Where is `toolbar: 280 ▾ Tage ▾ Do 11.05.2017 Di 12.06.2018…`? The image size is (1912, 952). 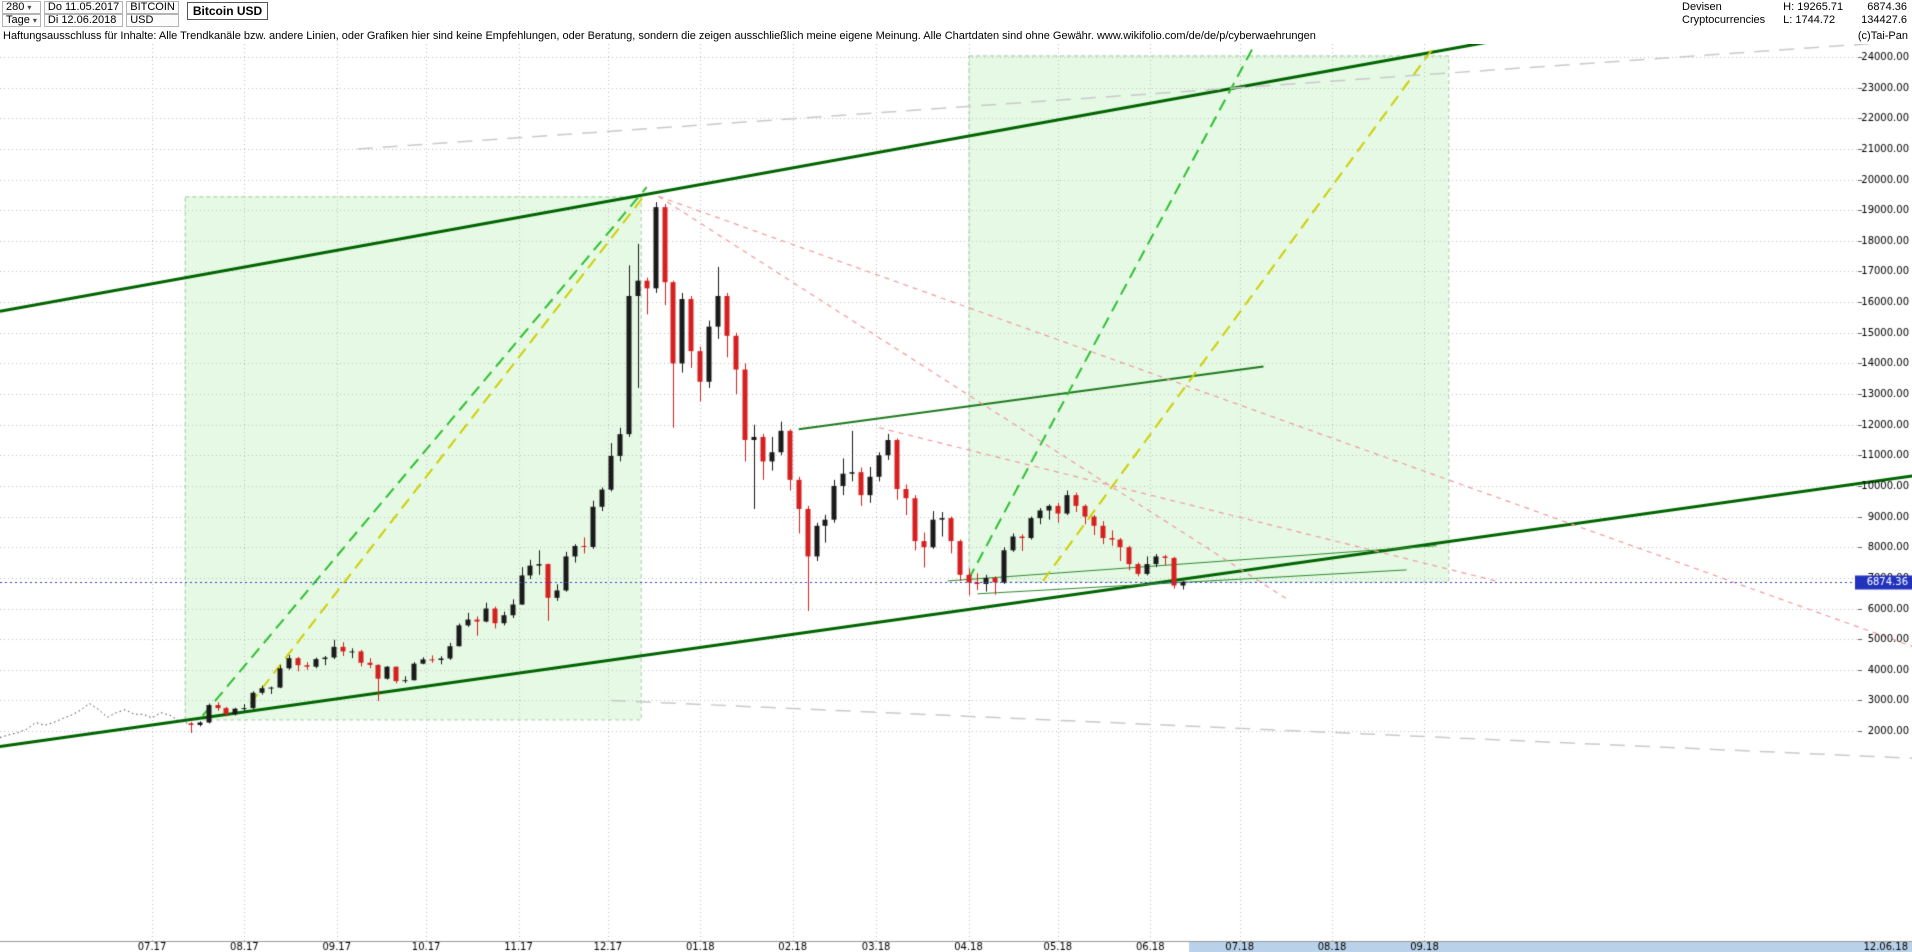 toolbar: 280 ▾ Tage ▾ Do 11.05.2017 Di 12.06.2018… is located at coordinates (956, 14).